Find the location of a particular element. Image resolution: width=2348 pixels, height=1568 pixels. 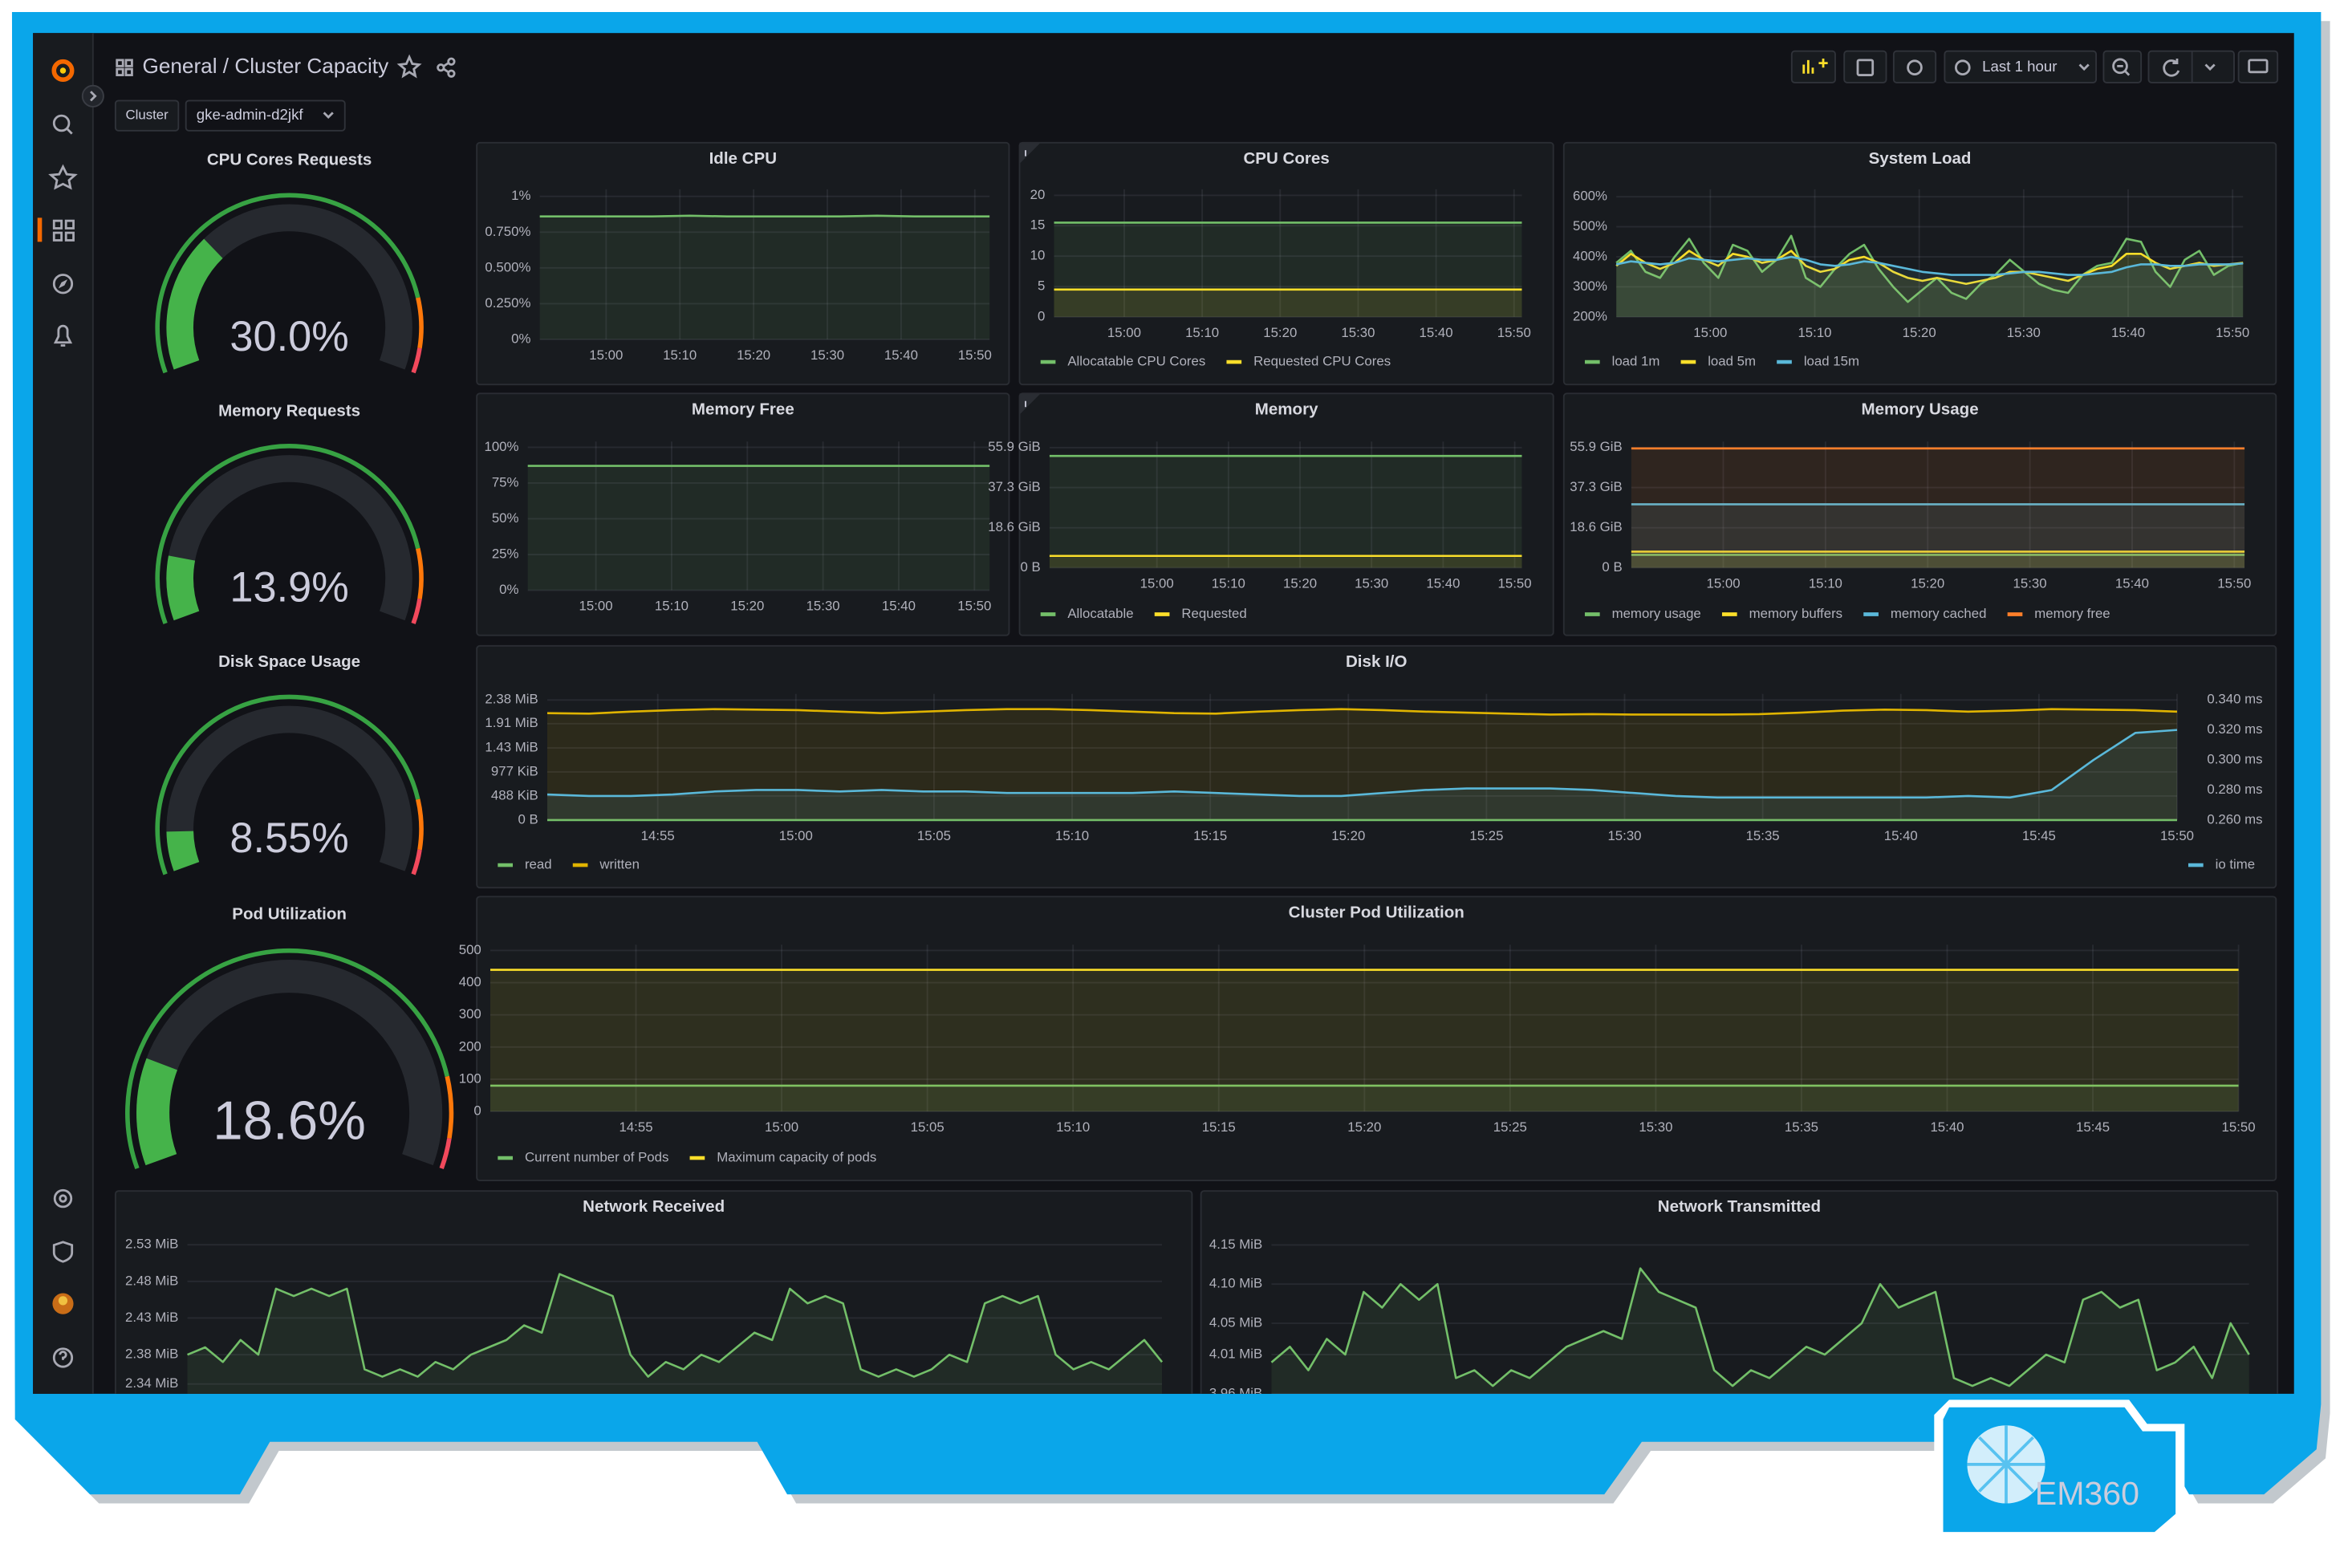

tv-mode-button is located at coordinates (2258, 66).